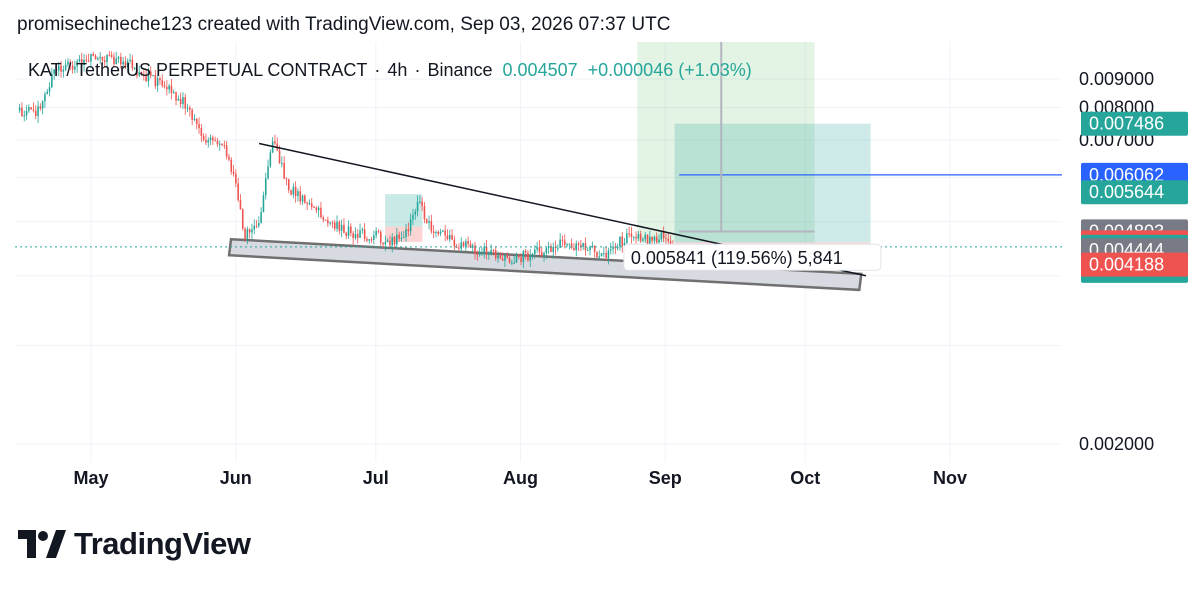  Describe the element at coordinates (134, 544) in the screenshot. I see `tradingview-logo: TradingView` at that location.